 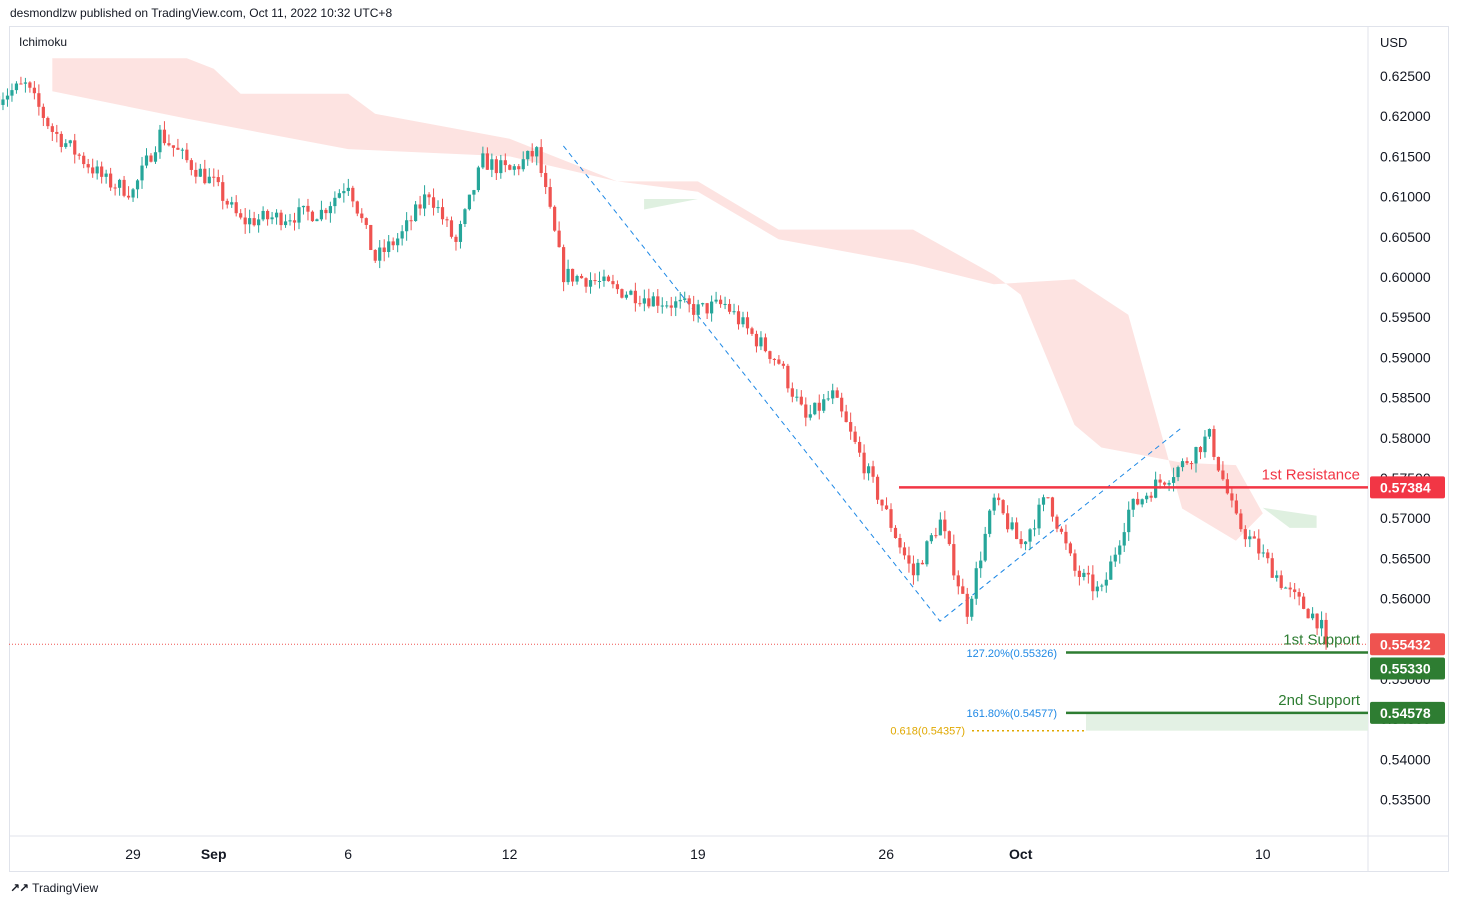 I want to click on y-tick-label: 0.57000, so click(x=1405, y=518).